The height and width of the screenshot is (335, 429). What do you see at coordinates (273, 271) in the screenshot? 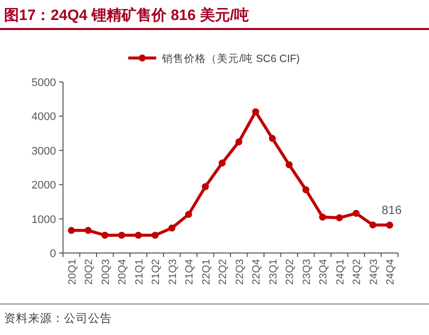
I see `x-tick-label: 23Q1` at bounding box center [273, 271].